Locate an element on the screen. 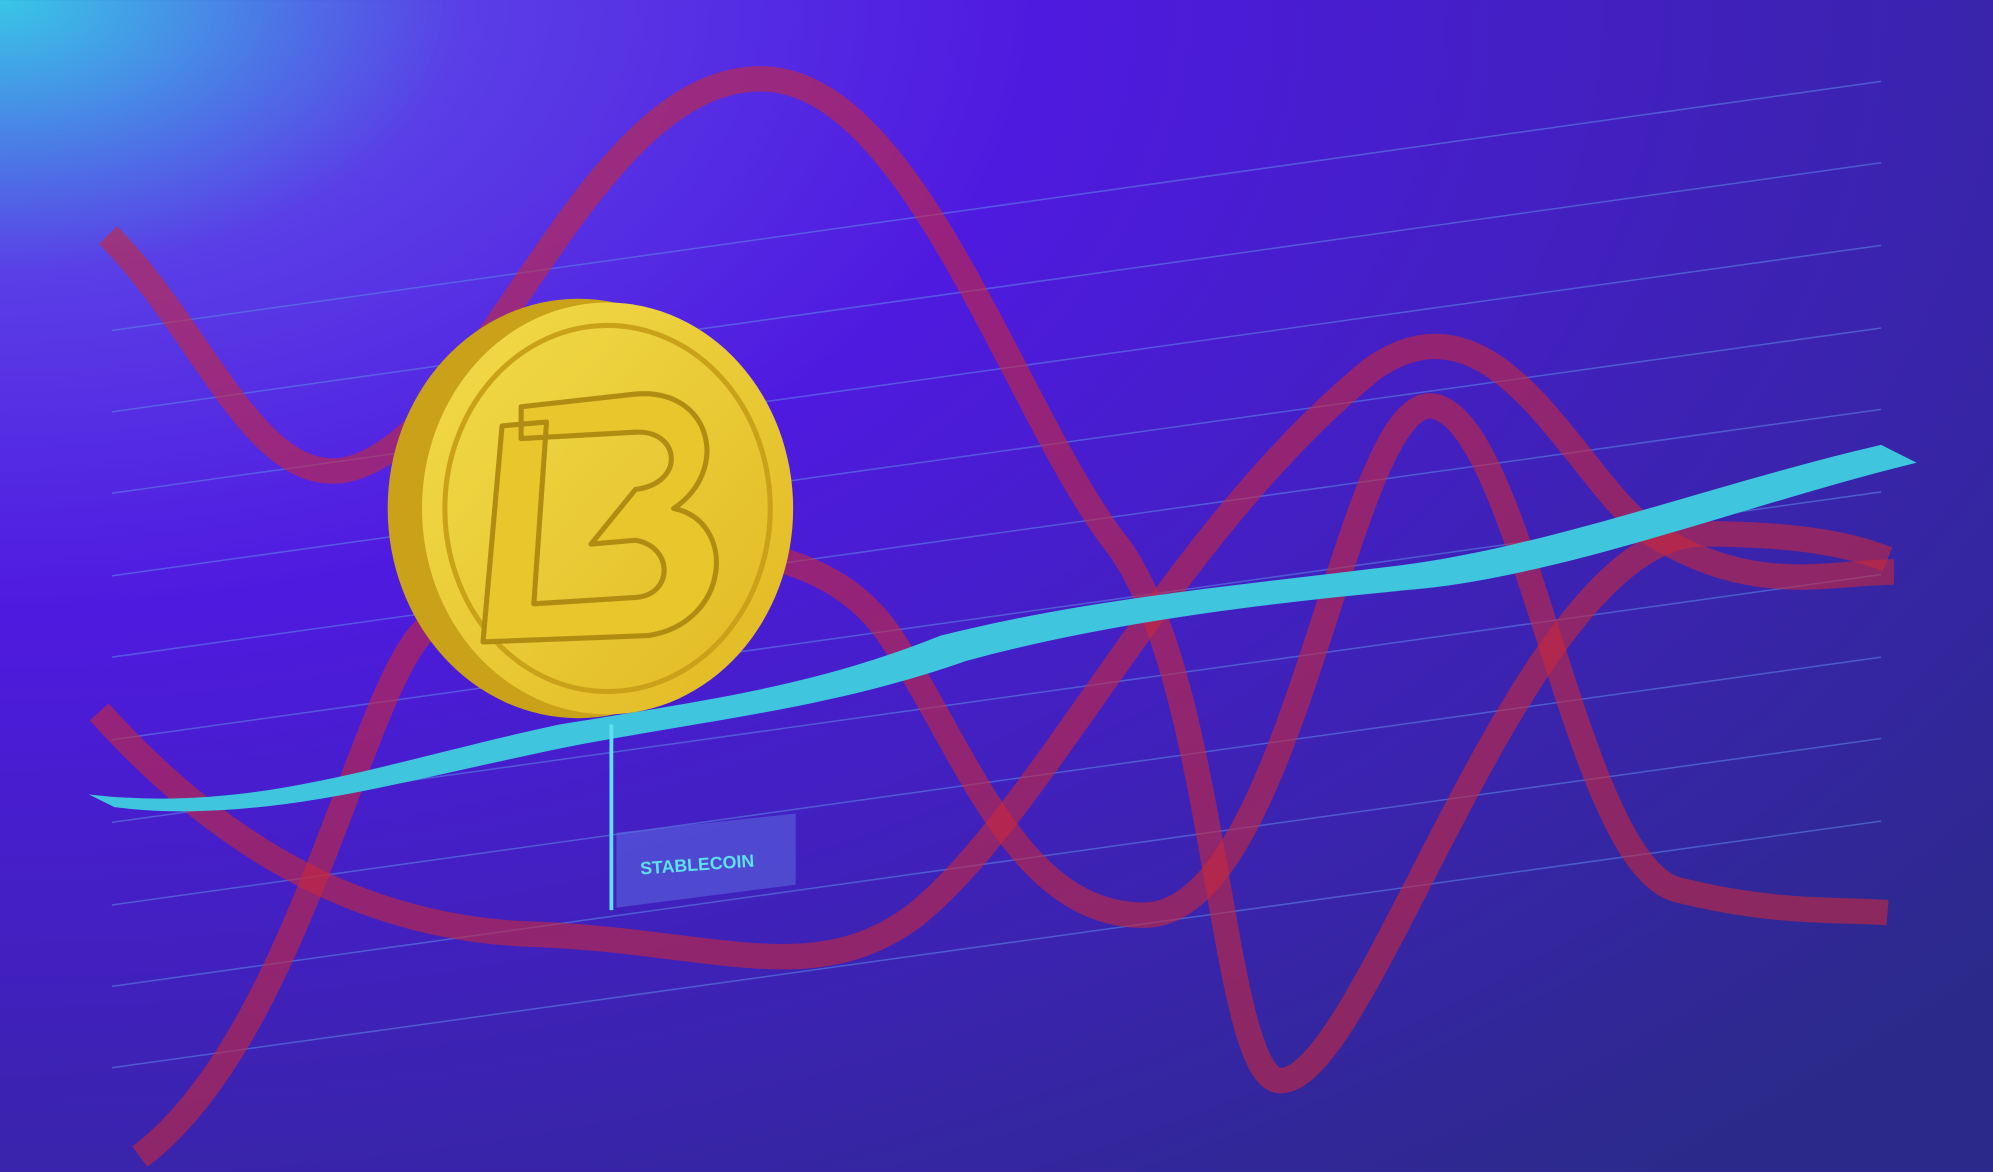 Image resolution: width=1993 pixels, height=1172 pixels. coin-face is located at coordinates (607, 508).